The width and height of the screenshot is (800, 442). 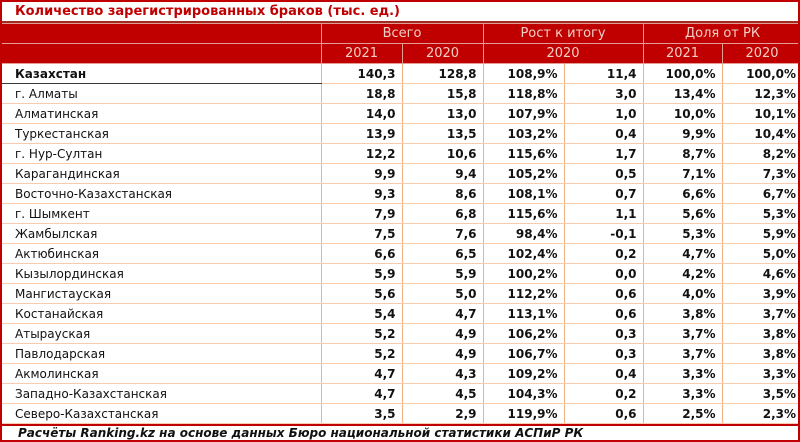 What do you see at coordinates (524, 93) in the screenshot?
I see `value-cell: 118,8%` at bounding box center [524, 93].